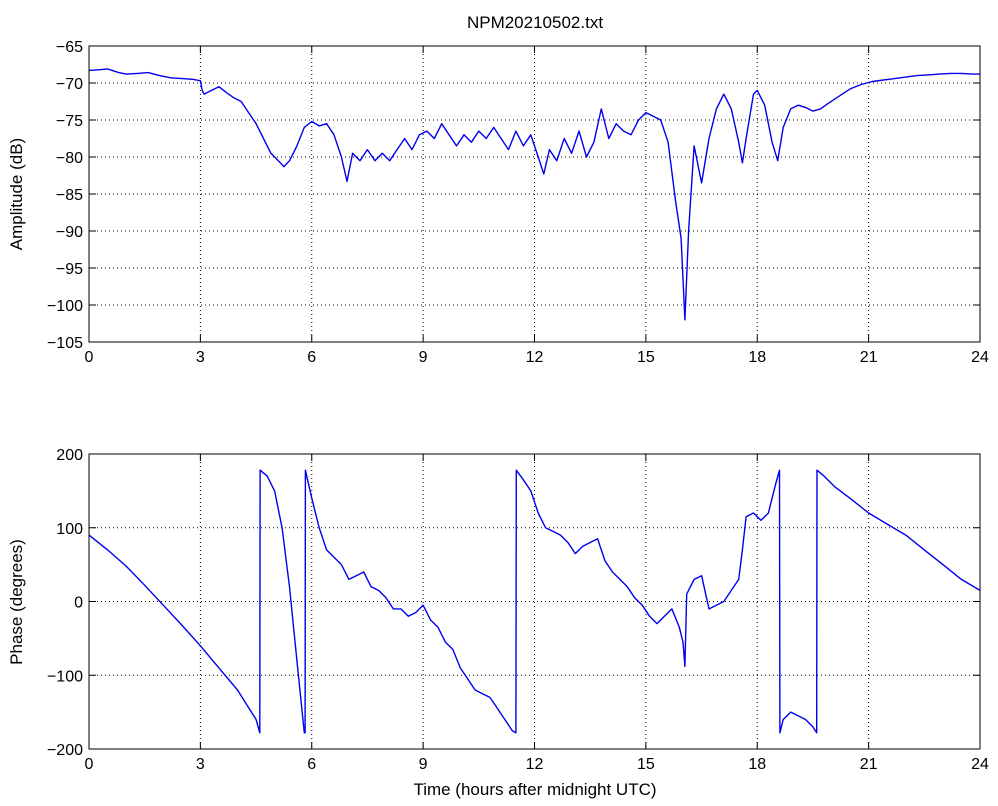  I want to click on phase-ytick-label: 200, so click(69, 455).